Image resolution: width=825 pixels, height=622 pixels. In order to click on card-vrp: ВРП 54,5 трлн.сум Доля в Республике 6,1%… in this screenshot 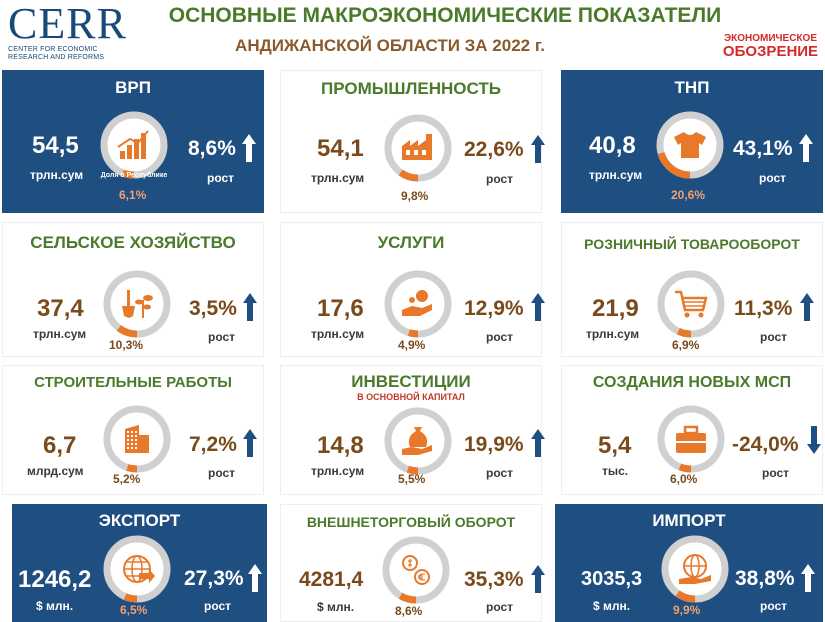, I will do `click(133, 141)`.